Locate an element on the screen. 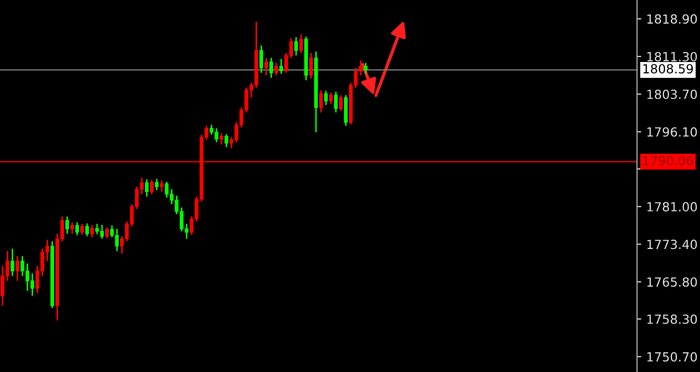  ref-line-label: 1790.06 is located at coordinates (668, 161).